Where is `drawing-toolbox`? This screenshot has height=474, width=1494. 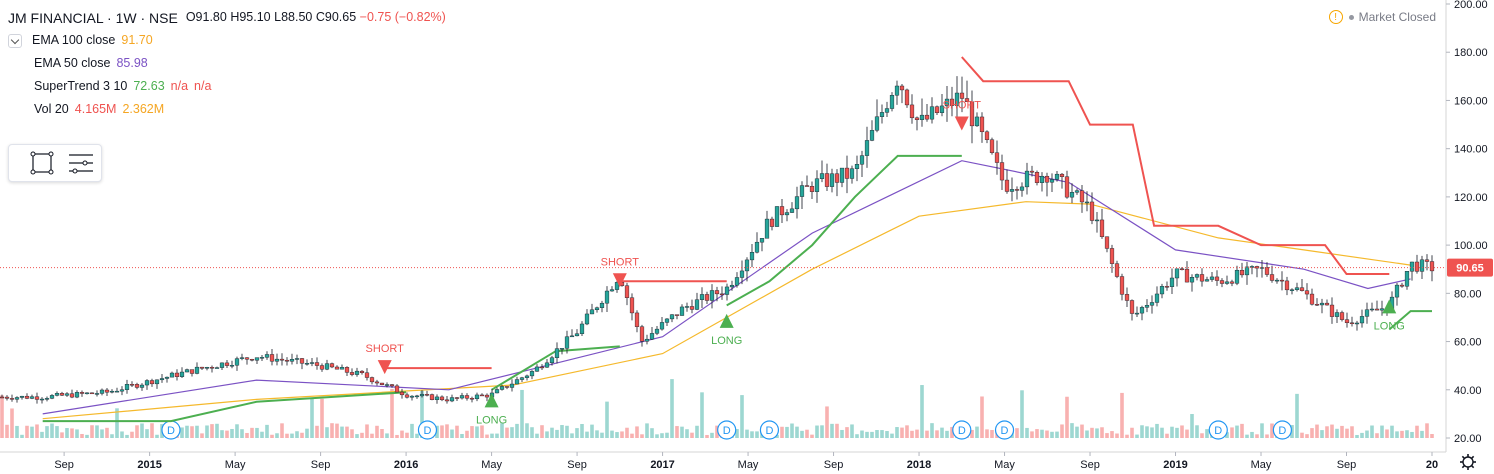
drawing-toolbox is located at coordinates (55, 163).